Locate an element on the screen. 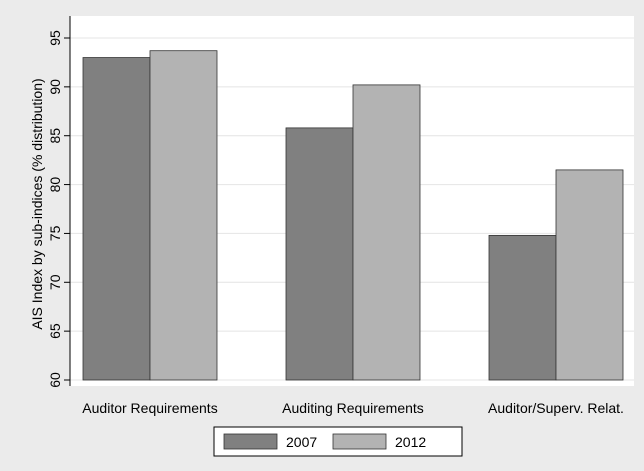 The height and width of the screenshot is (471, 644). x-tick-label: Auditing Requirements is located at coordinates (353, 408).